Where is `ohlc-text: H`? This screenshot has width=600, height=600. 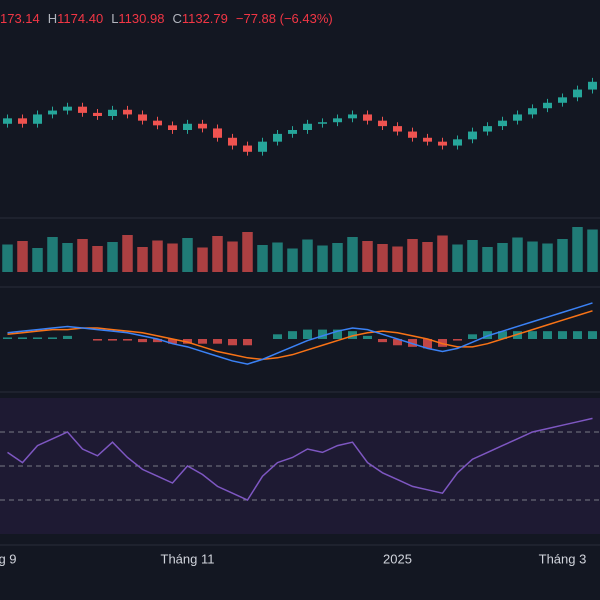
ohlc-text: H is located at coordinates (52, 18).